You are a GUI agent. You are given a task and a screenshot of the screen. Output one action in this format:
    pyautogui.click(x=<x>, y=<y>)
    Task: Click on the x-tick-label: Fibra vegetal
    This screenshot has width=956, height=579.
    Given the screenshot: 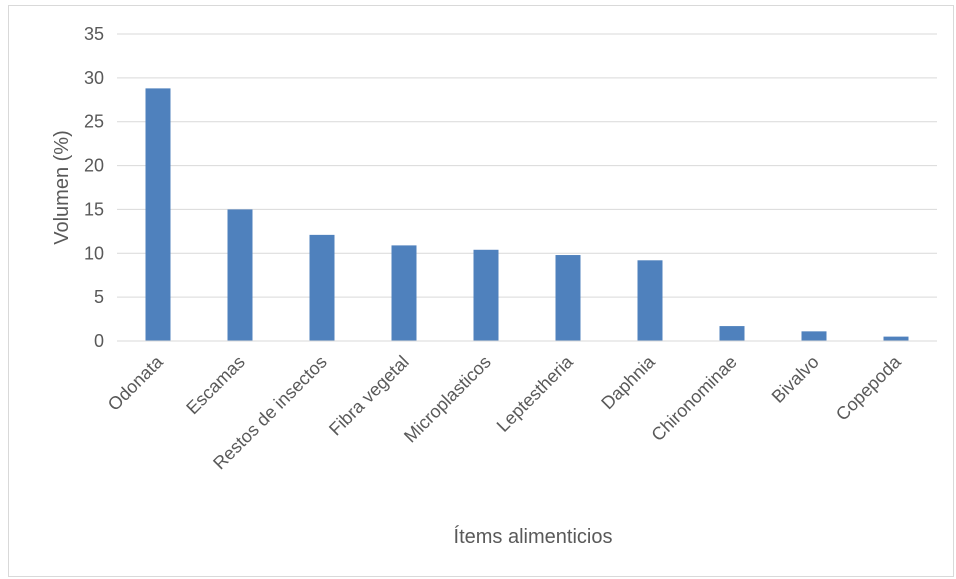 What is the action you would take?
    pyautogui.click(x=369, y=396)
    